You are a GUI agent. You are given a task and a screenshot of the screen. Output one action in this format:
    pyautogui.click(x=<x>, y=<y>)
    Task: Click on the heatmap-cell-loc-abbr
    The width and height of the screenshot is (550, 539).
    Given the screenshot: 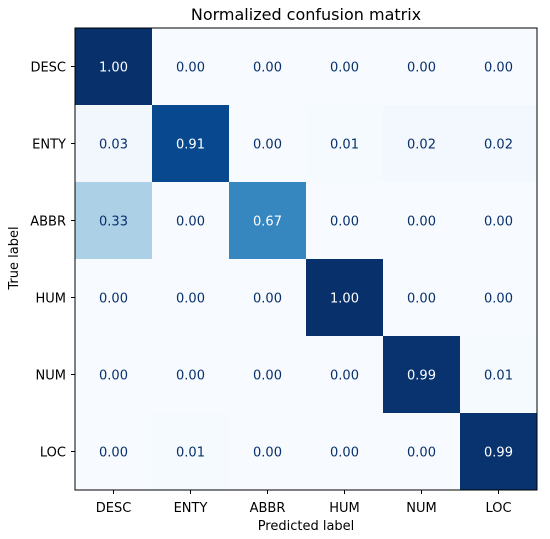 What is the action you would take?
    pyautogui.click(x=267, y=451)
    